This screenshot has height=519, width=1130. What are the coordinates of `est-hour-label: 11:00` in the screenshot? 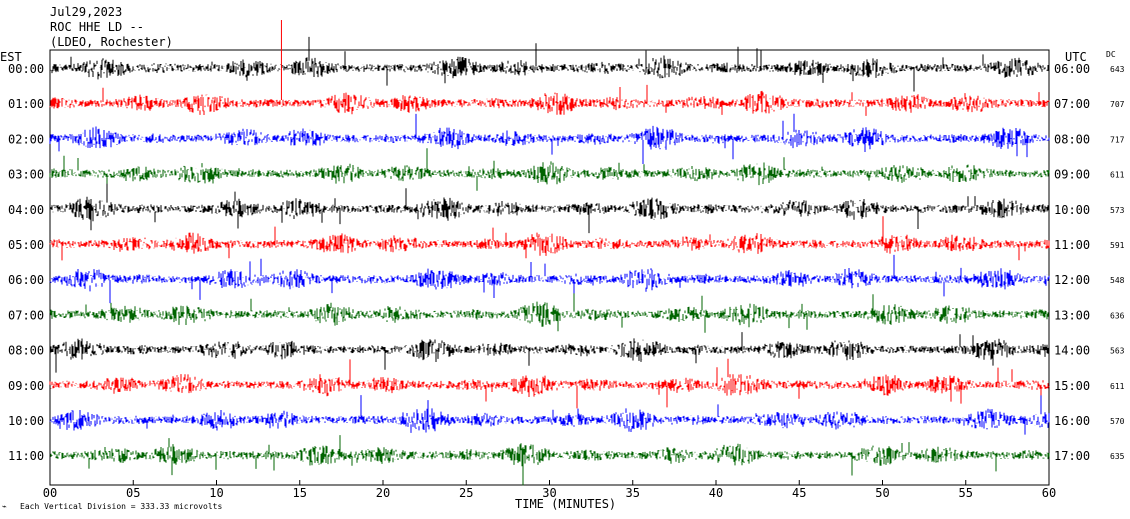 It's located at (26, 456).